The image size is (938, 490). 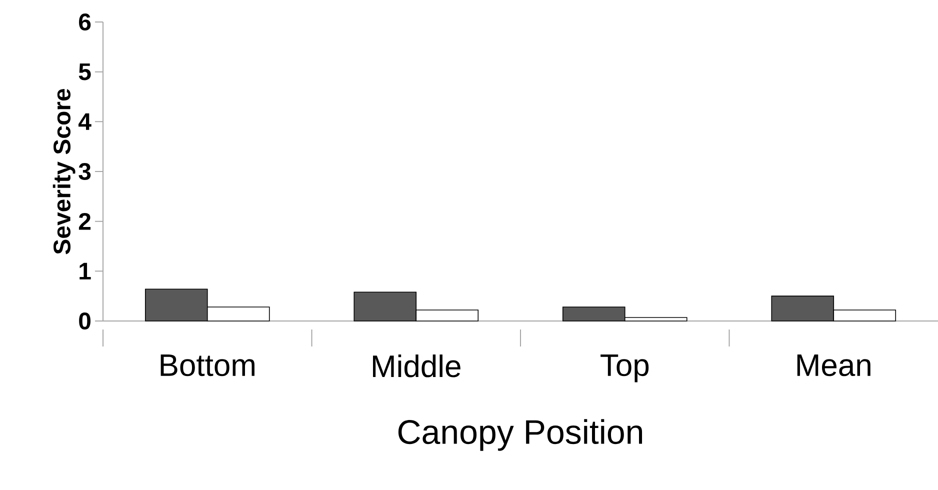 I want to click on x-tick-label: Top, so click(x=624, y=368).